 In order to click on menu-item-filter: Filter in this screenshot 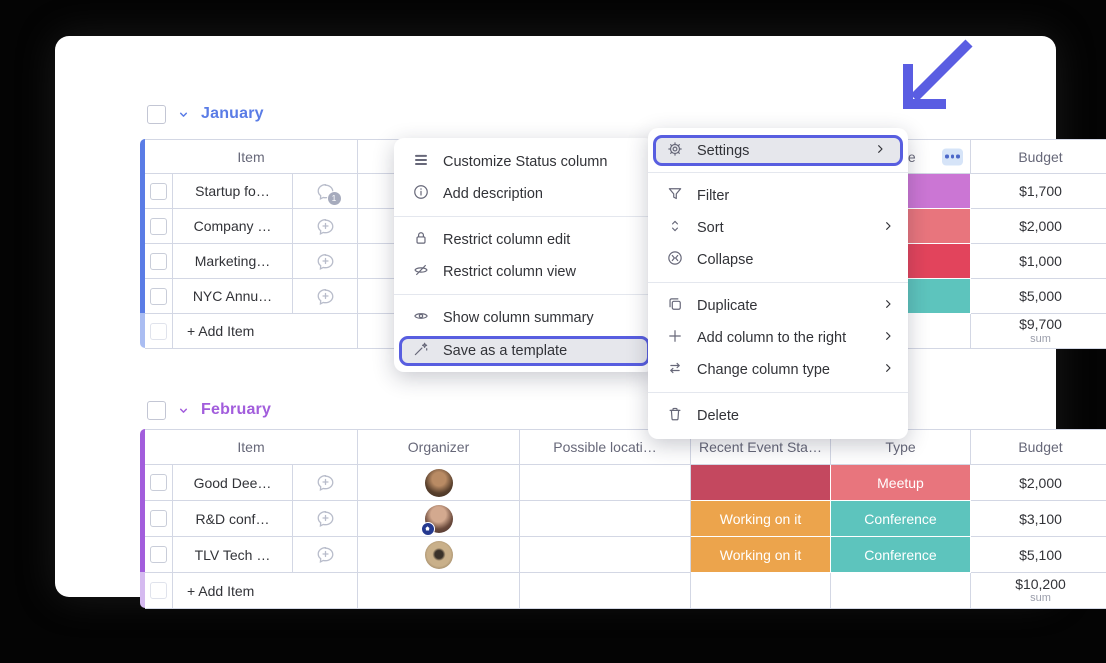, I will do `click(778, 196)`.